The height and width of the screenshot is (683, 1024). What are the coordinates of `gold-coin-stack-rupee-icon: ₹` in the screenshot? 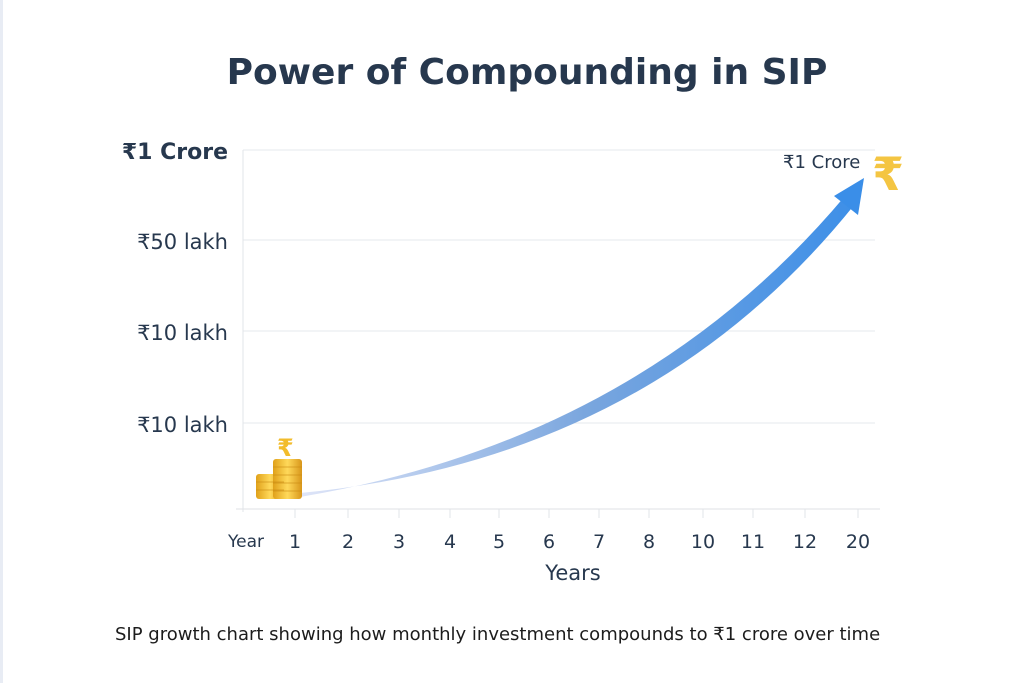 It's located at (279, 466).